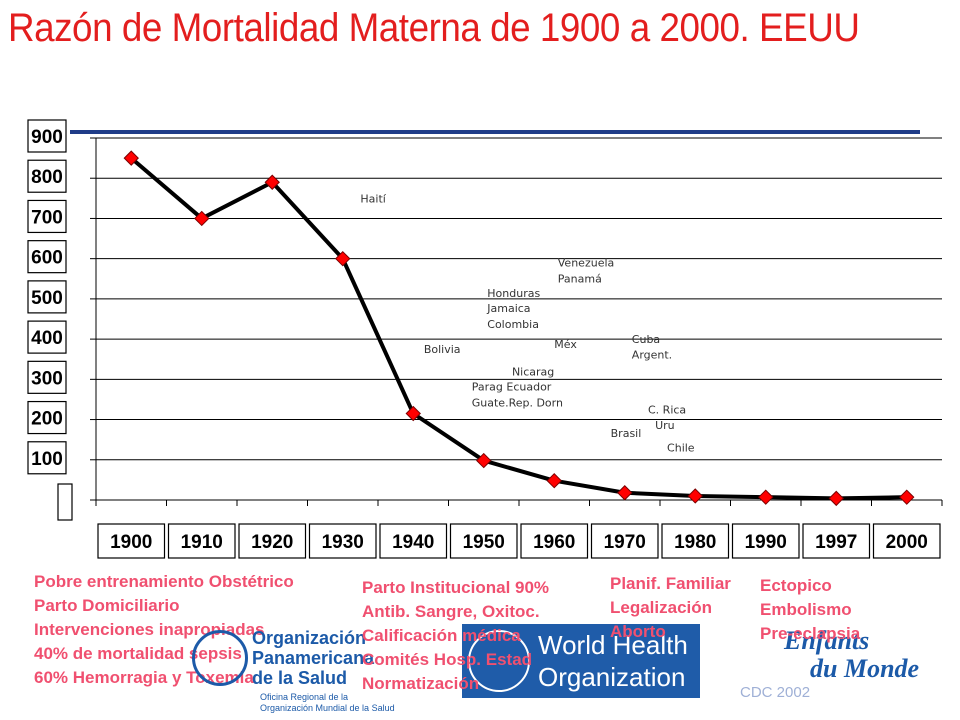 This screenshot has height=720, width=960. I want to click on y-tick-label: 600, so click(47, 258).